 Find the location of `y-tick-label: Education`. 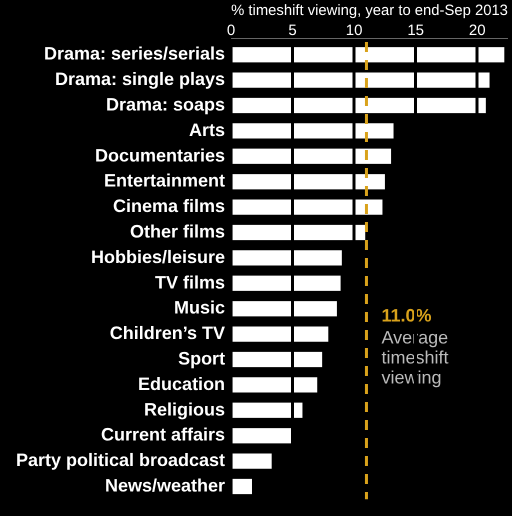

y-tick-label: Education is located at coordinates (182, 384).